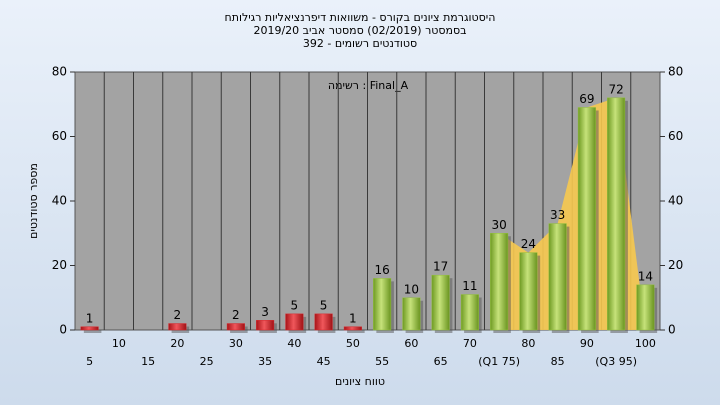 The width and height of the screenshot is (720, 405). What do you see at coordinates (382, 361) in the screenshot?
I see `x-tick-label: 55` at bounding box center [382, 361].